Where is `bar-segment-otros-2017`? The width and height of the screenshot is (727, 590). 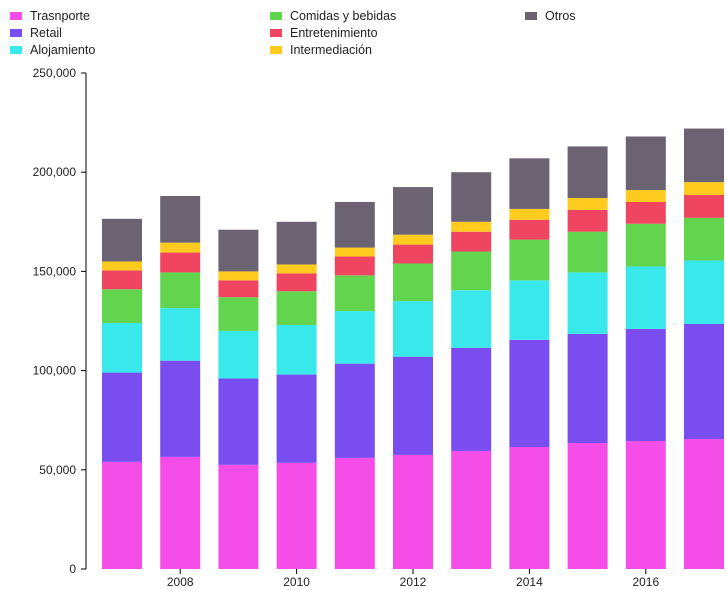
bar-segment-otros-2017 is located at coordinates (704, 155).